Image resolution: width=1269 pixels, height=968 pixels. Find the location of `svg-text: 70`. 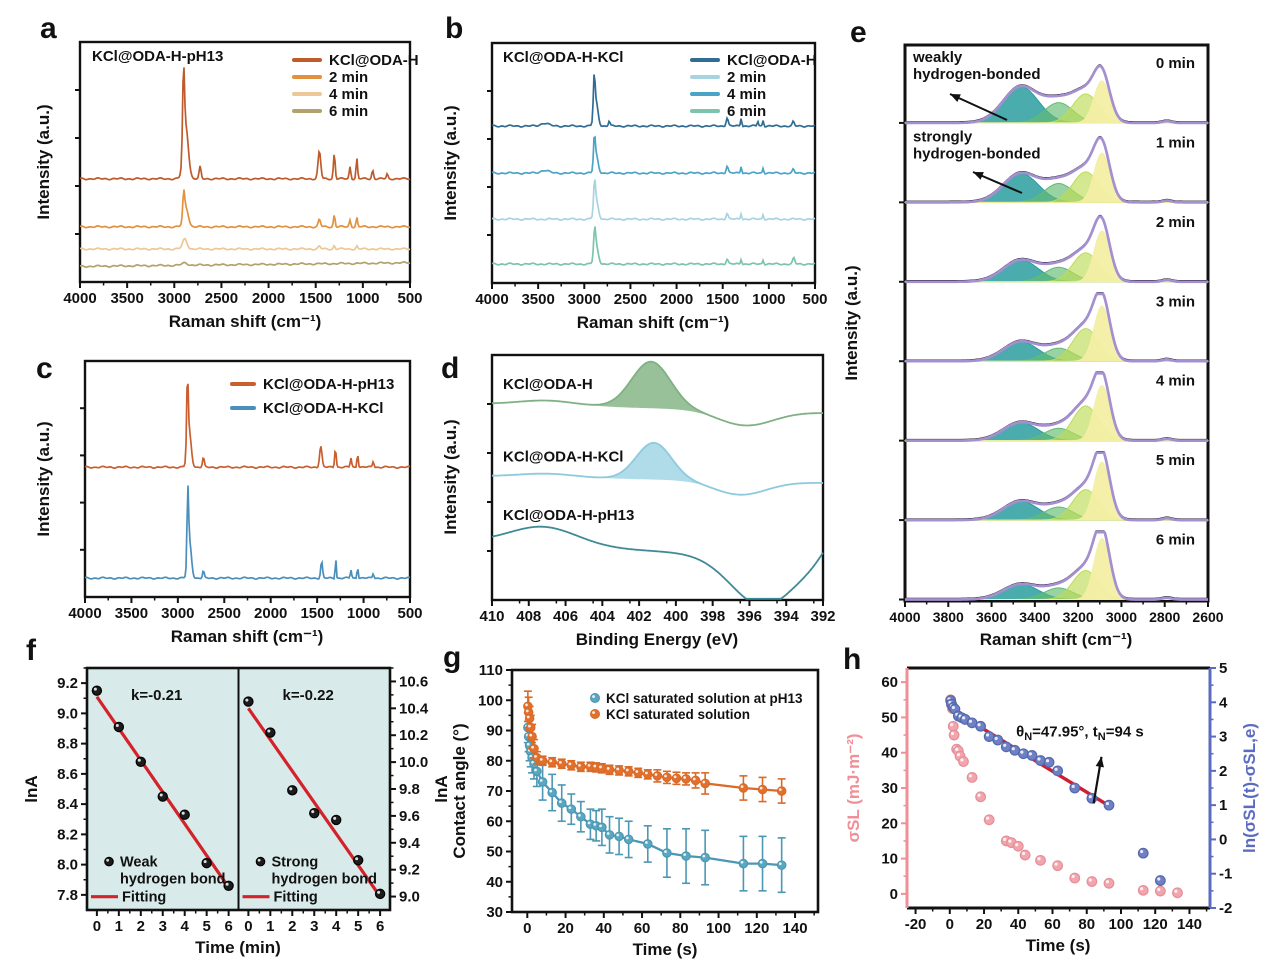

svg-text: 70 is located at coordinates (494, 791).